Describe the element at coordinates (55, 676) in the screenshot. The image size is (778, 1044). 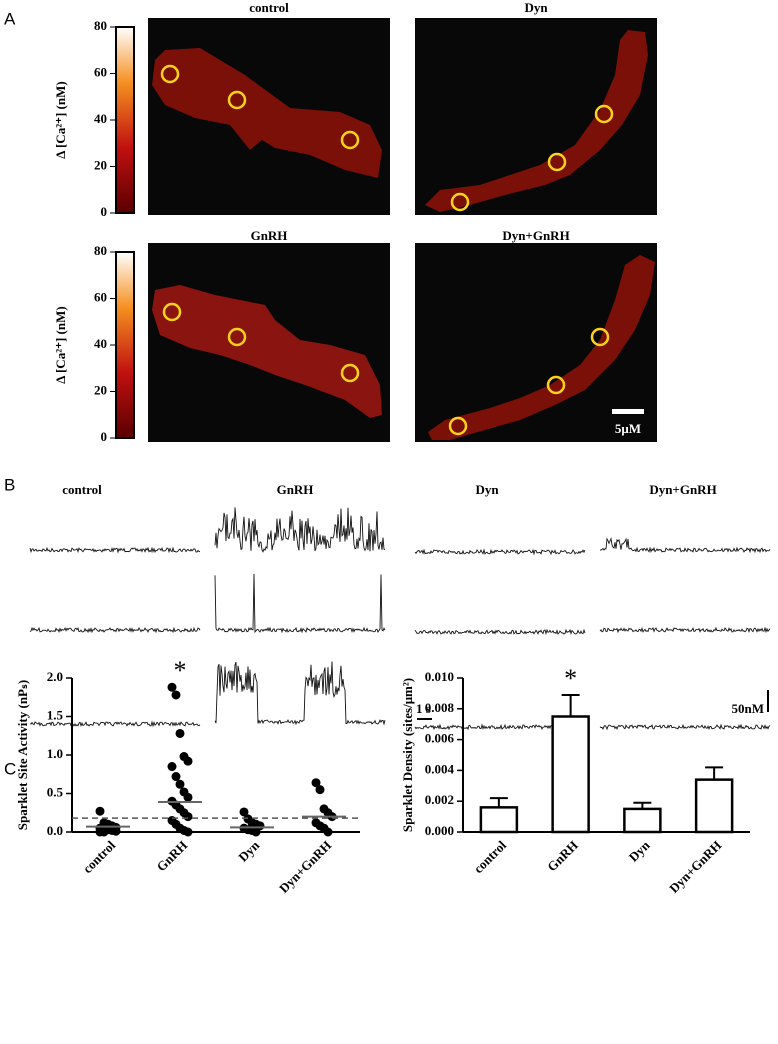
I see `y-tick-label: 2.0` at that location.